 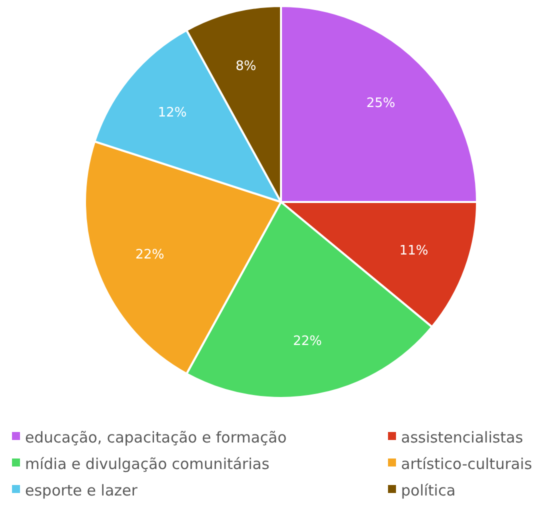 I want to click on legend-label: artístico-culturais, so click(x=466, y=463).